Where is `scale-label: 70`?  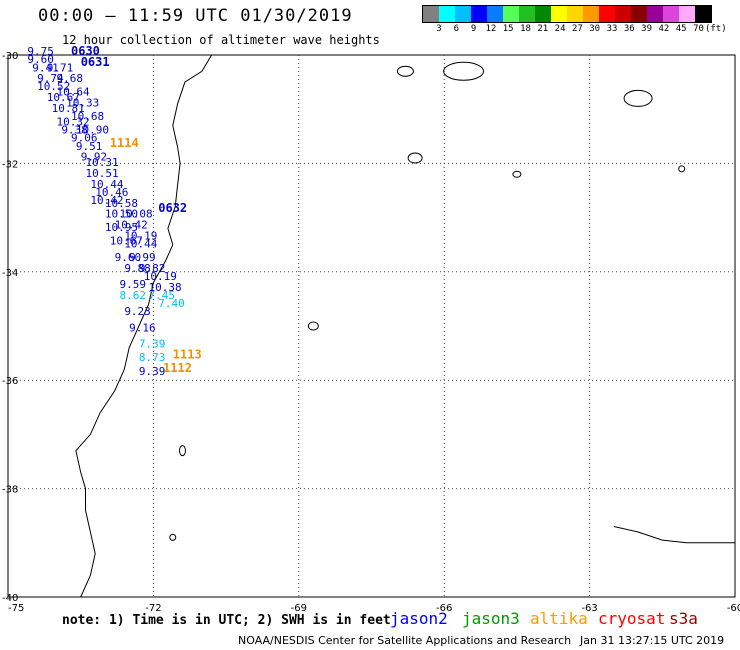 scale-label: 70 is located at coordinates (698, 29).